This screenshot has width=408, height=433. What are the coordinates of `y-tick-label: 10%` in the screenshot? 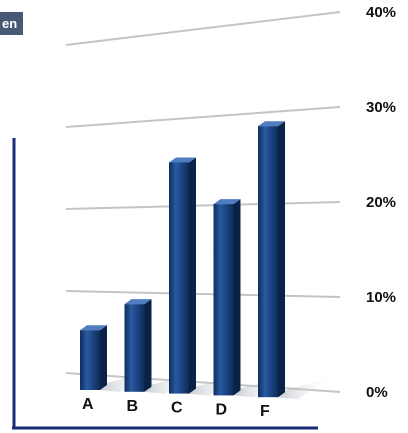 It's located at (381, 297).